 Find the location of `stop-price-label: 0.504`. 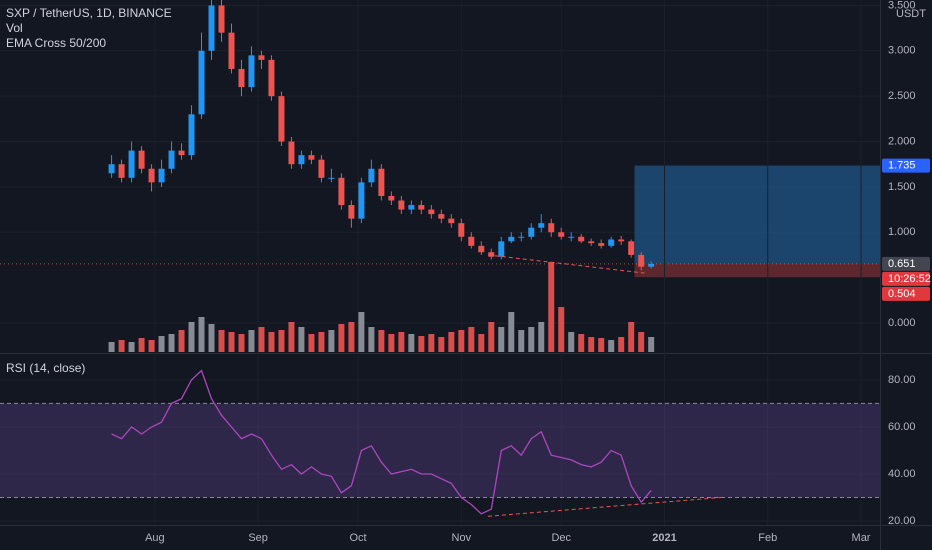

stop-price-label: 0.504 is located at coordinates (902, 294).